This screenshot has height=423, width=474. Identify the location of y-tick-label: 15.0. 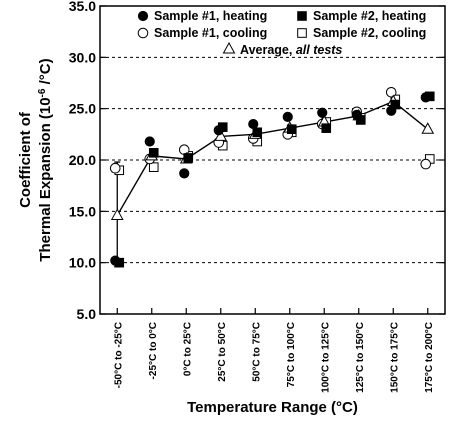
(82, 211).